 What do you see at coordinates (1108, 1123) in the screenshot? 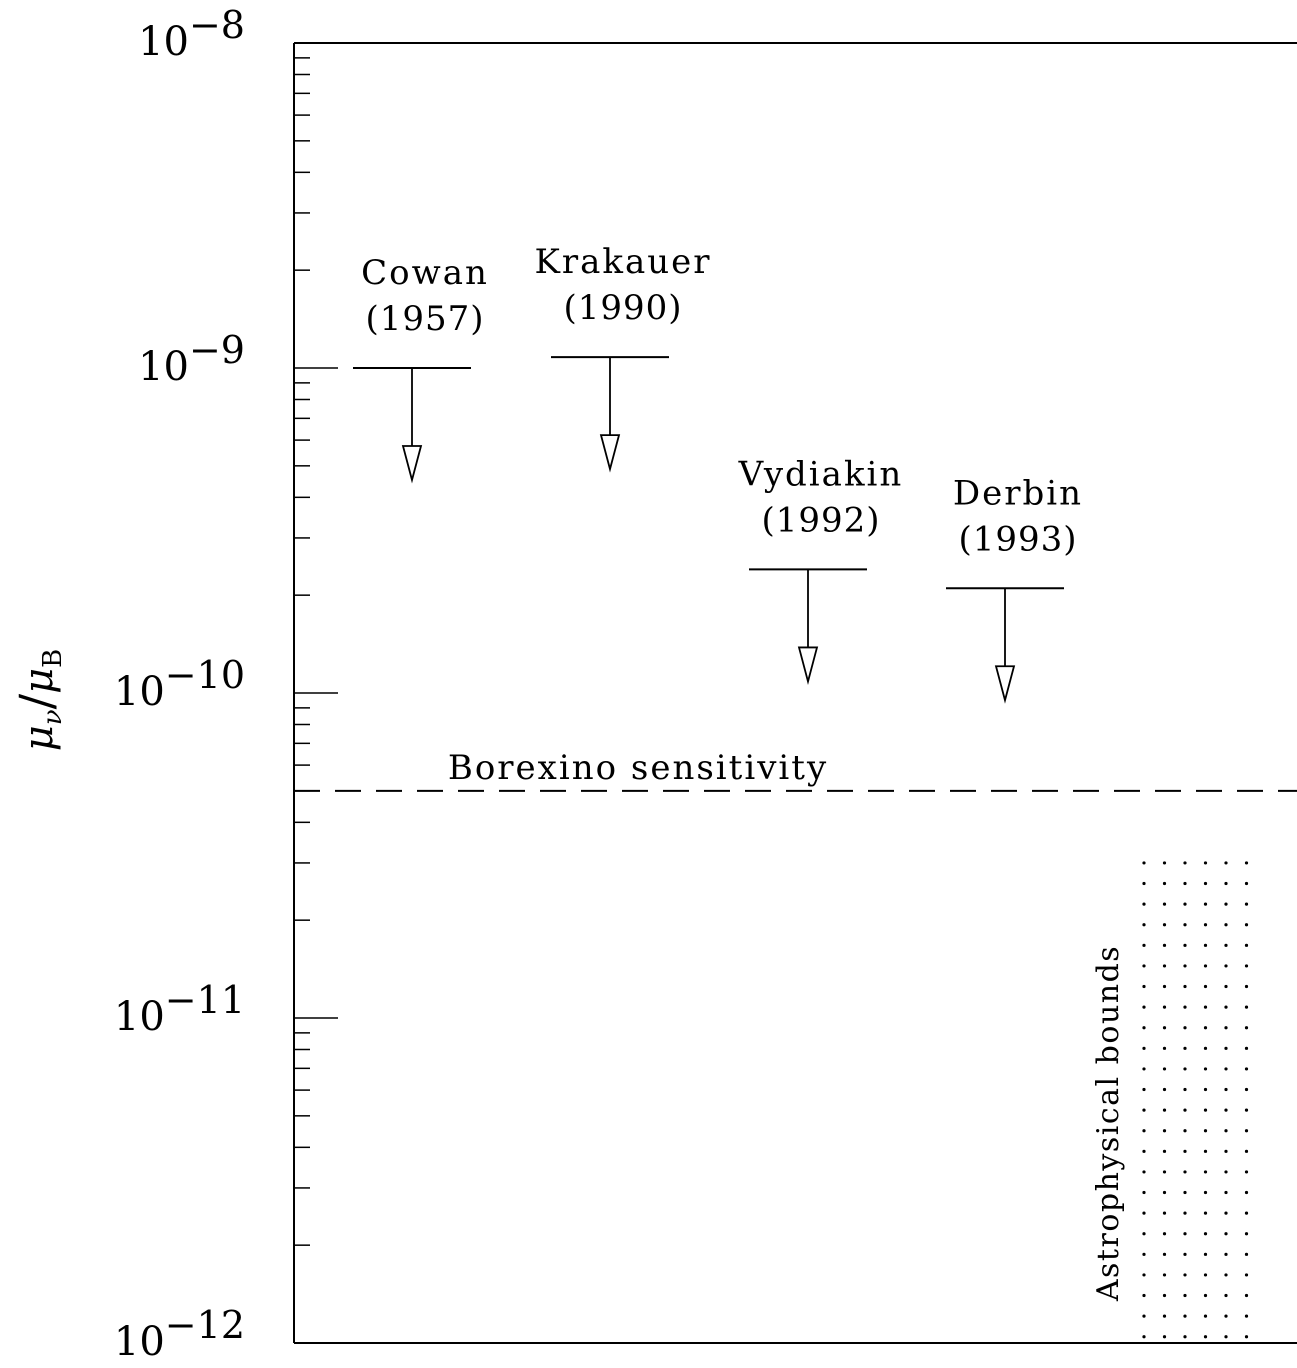
I see `region-label: Astrophysical bounds` at bounding box center [1108, 1123].